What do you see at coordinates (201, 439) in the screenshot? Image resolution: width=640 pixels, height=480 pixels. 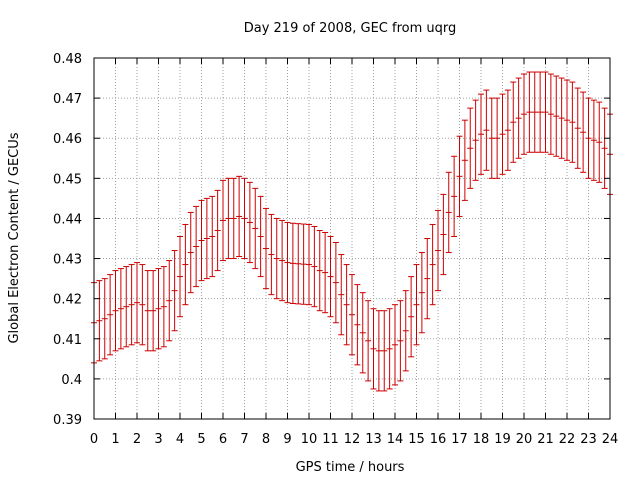 I see `x-tick-label: 5` at bounding box center [201, 439].